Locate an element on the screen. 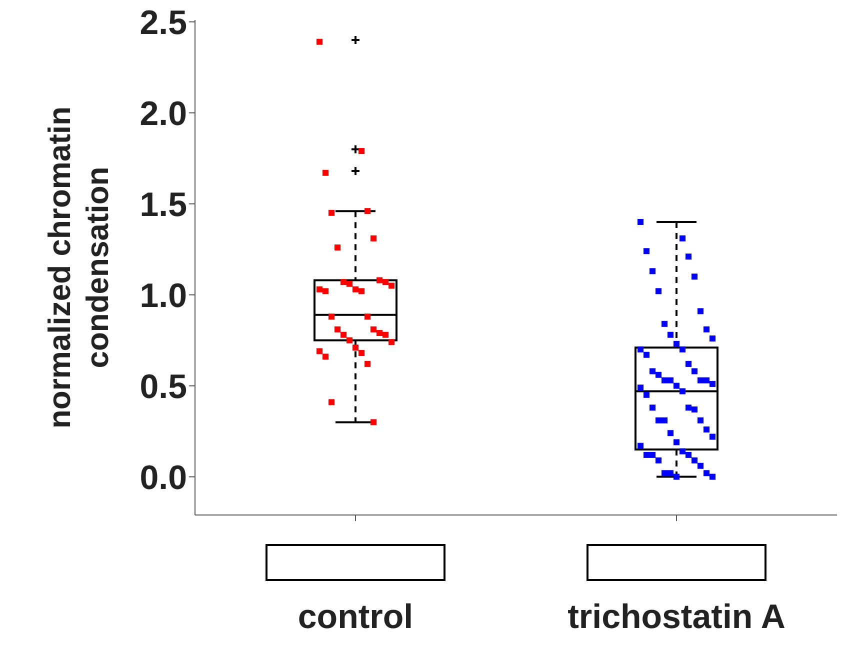  y-axis-title: normalized chromatin condensation is located at coordinates (78, 267).